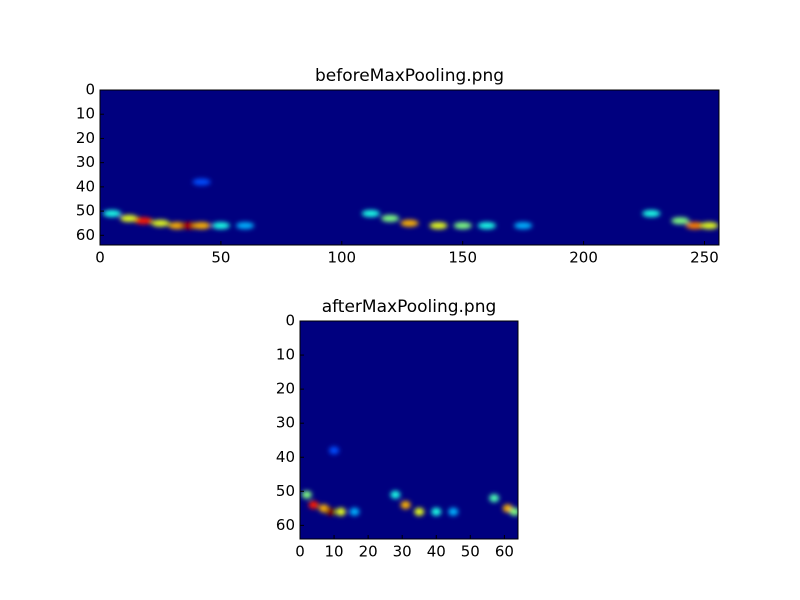 The width and height of the screenshot is (800, 600). I want to click on x-tick-label: 60, so click(504, 552).